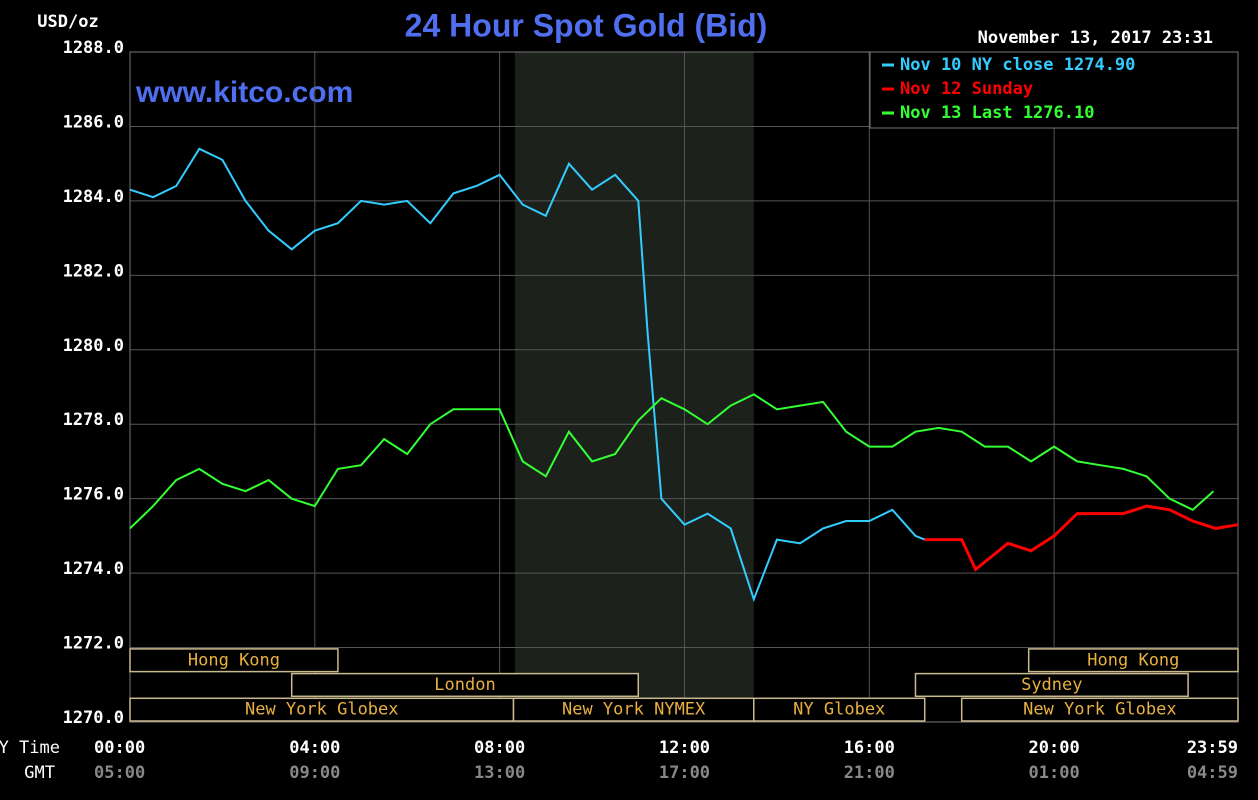 The image size is (1258, 800). I want to click on x-tick-label: 08:00, so click(499, 748).